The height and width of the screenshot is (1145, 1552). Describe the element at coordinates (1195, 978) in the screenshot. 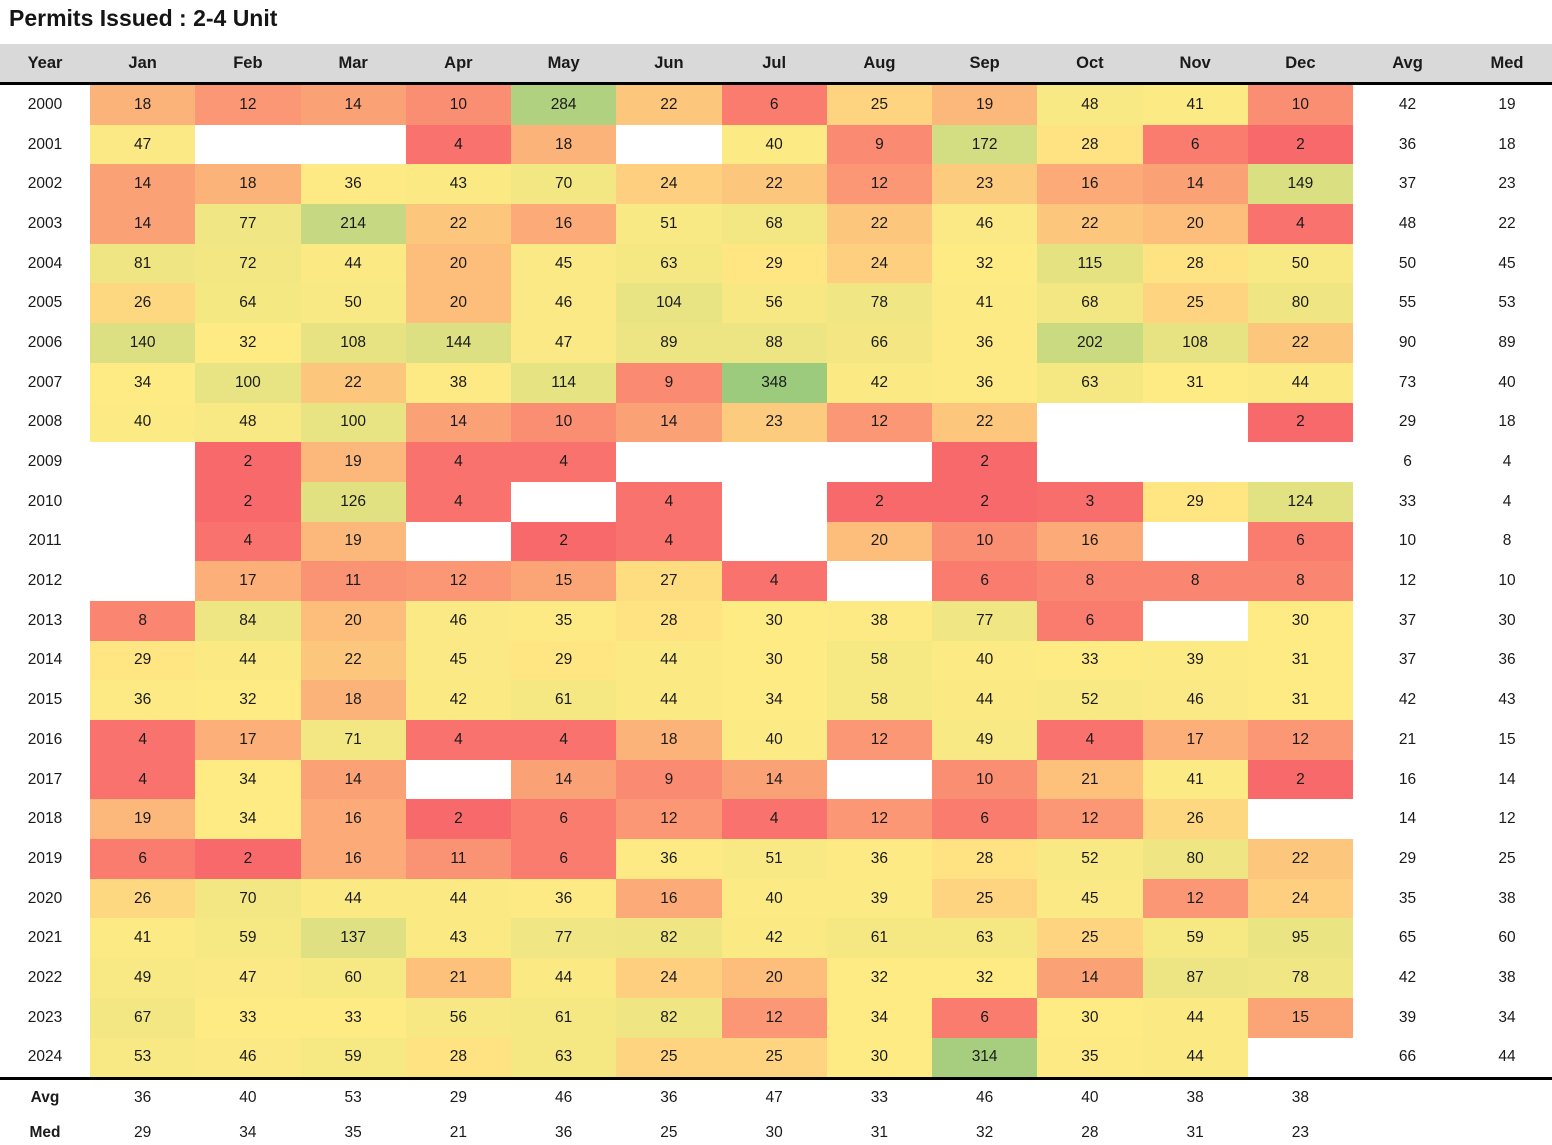

I see `heatmap-cell: 87` at that location.